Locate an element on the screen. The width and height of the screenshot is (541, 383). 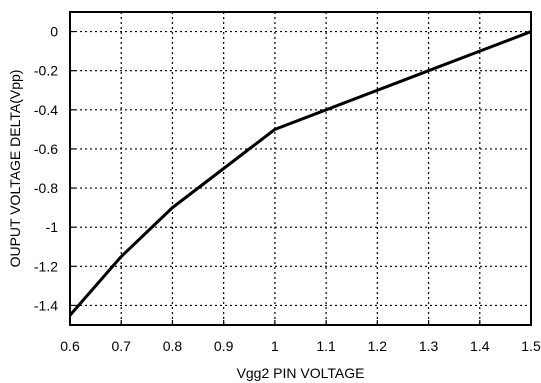
y-tick-labels: 0 -0.2 -0.4 -0.6 -0.8 -1 -1.2 -1.4 is located at coordinates (46, 169).